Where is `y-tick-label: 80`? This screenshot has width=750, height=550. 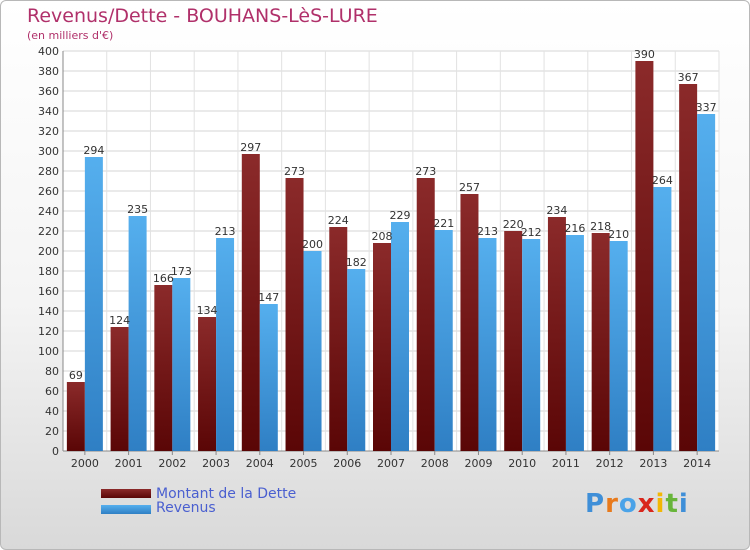 y-tick-label: 80 is located at coordinates (52, 371).